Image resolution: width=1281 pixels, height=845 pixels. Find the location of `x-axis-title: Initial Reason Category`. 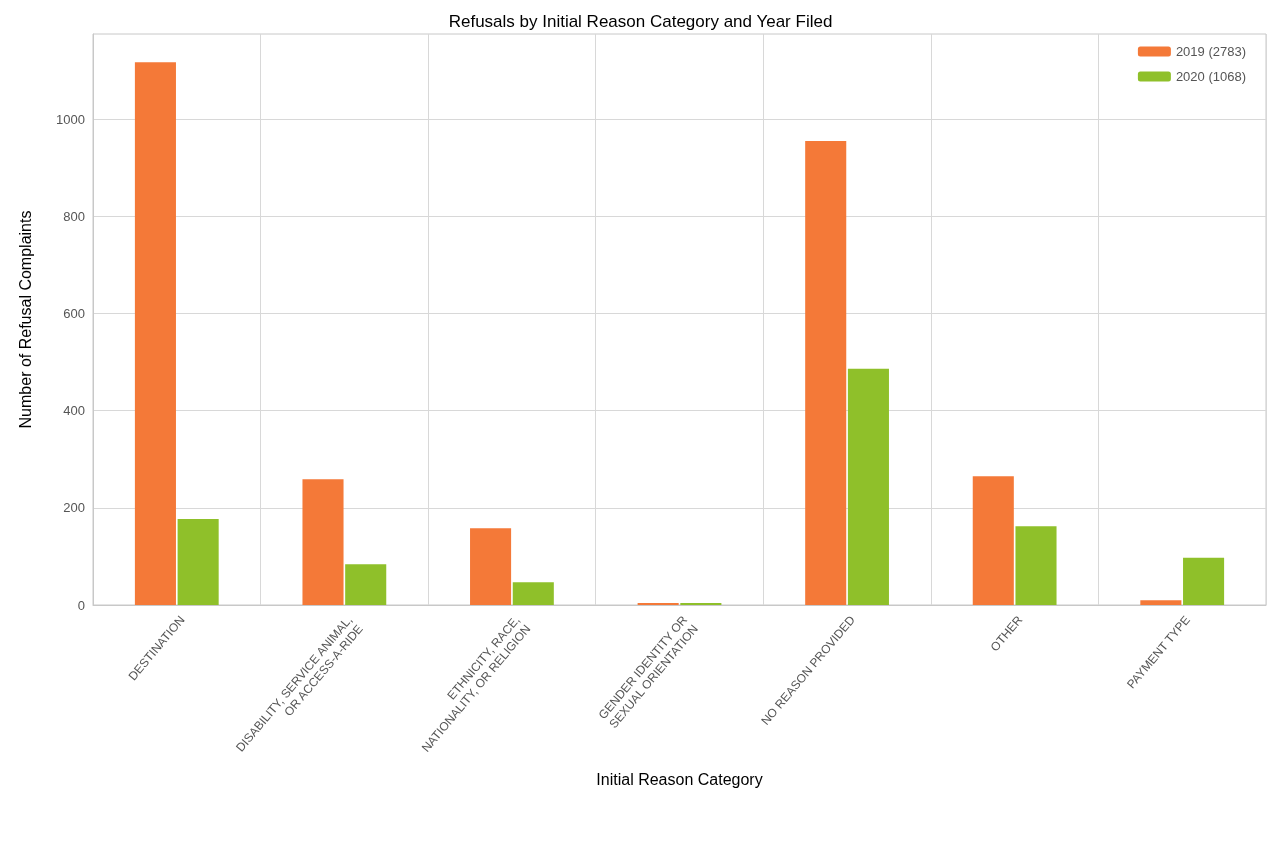

x-axis-title: Initial Reason Category is located at coordinates (679, 779).